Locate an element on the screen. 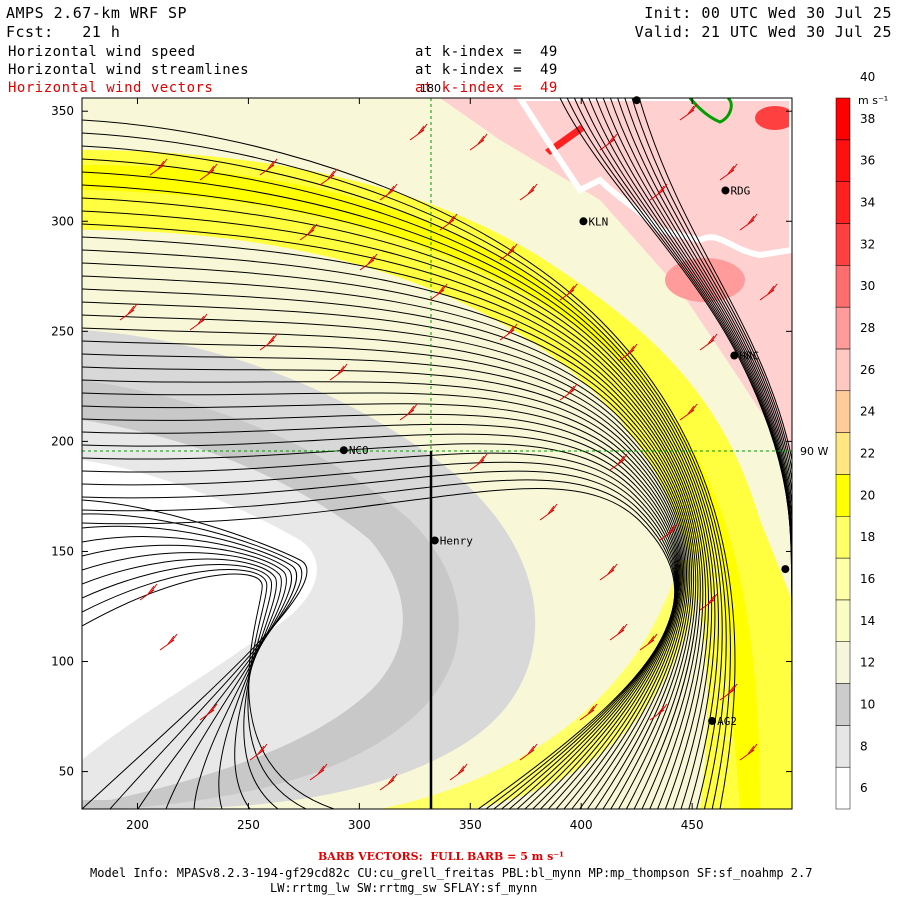  latitude-label: 90 W is located at coordinates (814, 451).